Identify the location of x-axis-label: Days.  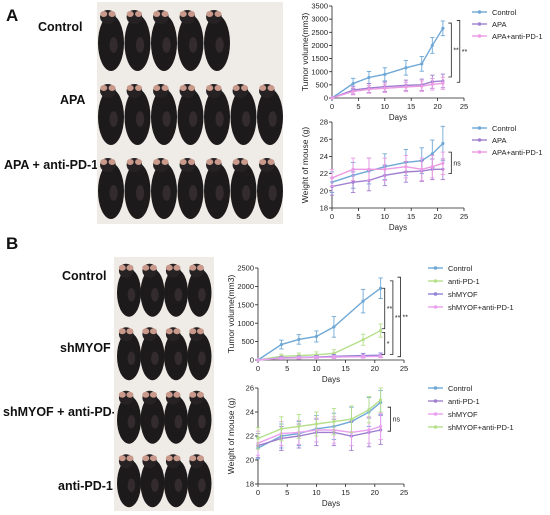
(331, 379).